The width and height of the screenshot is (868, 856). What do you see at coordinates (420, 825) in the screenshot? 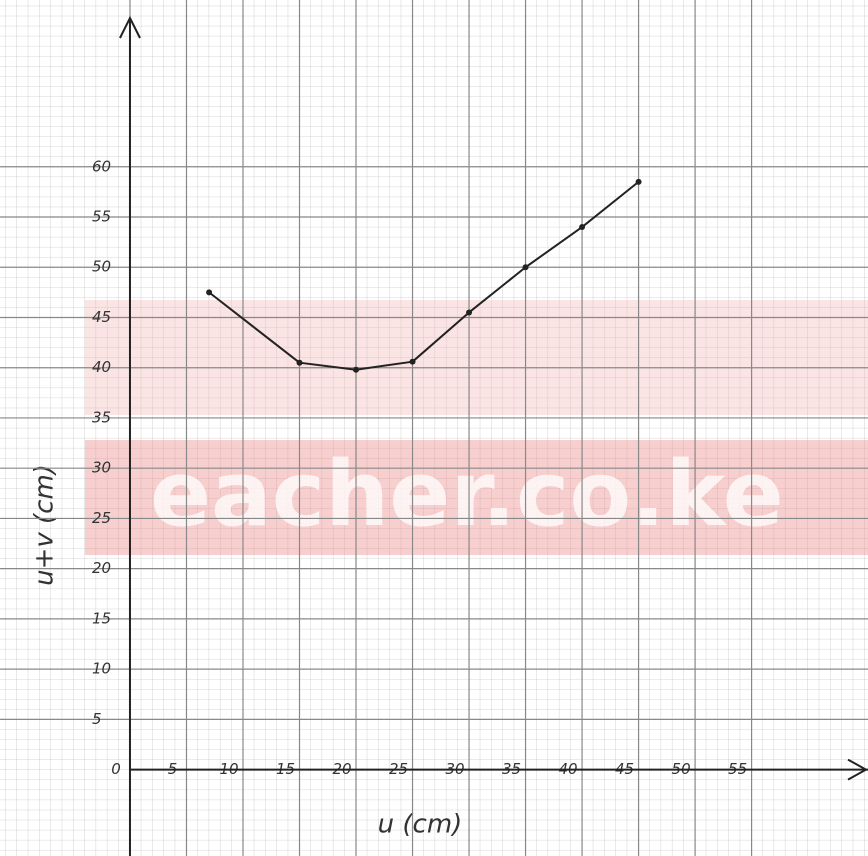
I see `x-axis-label: u (cm)` at bounding box center [420, 825].